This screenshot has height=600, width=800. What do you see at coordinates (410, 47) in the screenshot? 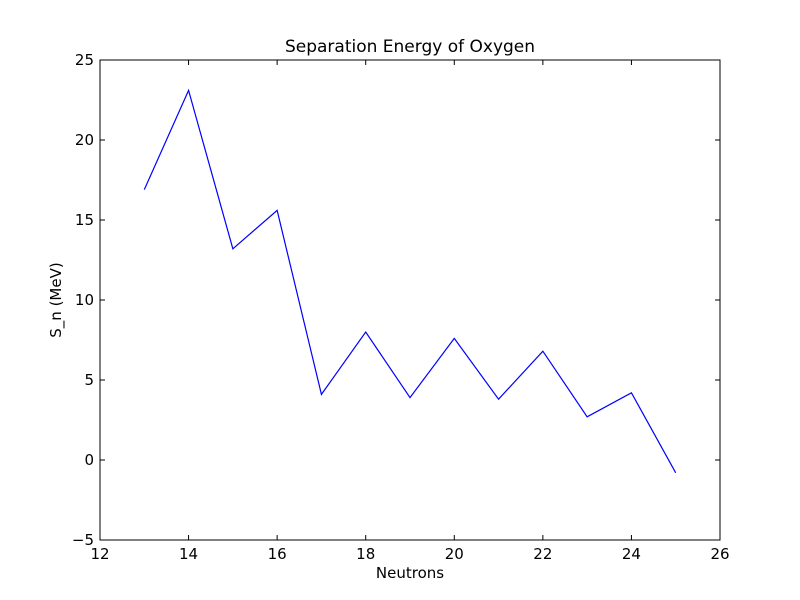
I see `chart-title: Separation Energy of Oxygen` at bounding box center [410, 47].